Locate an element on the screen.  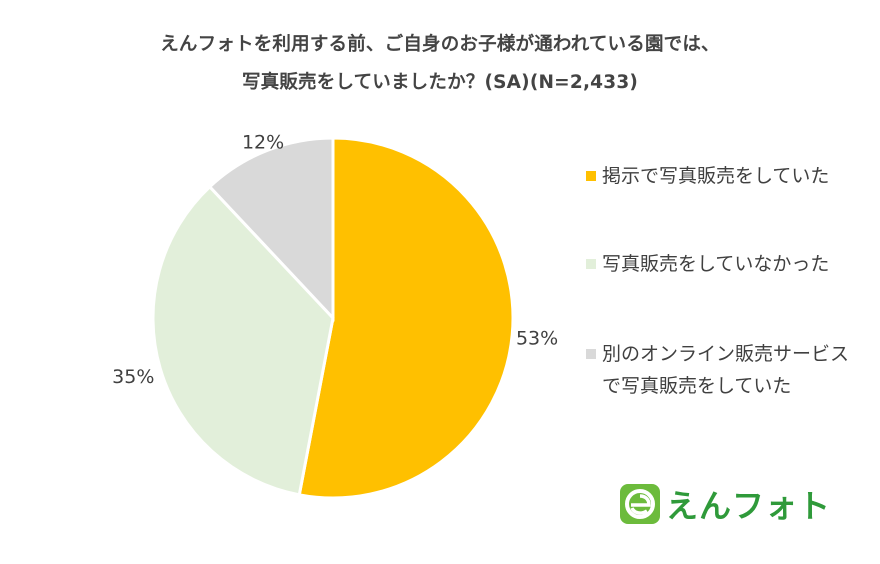
enphoto-logo-text: えんフォト is located at coordinates (749, 506).